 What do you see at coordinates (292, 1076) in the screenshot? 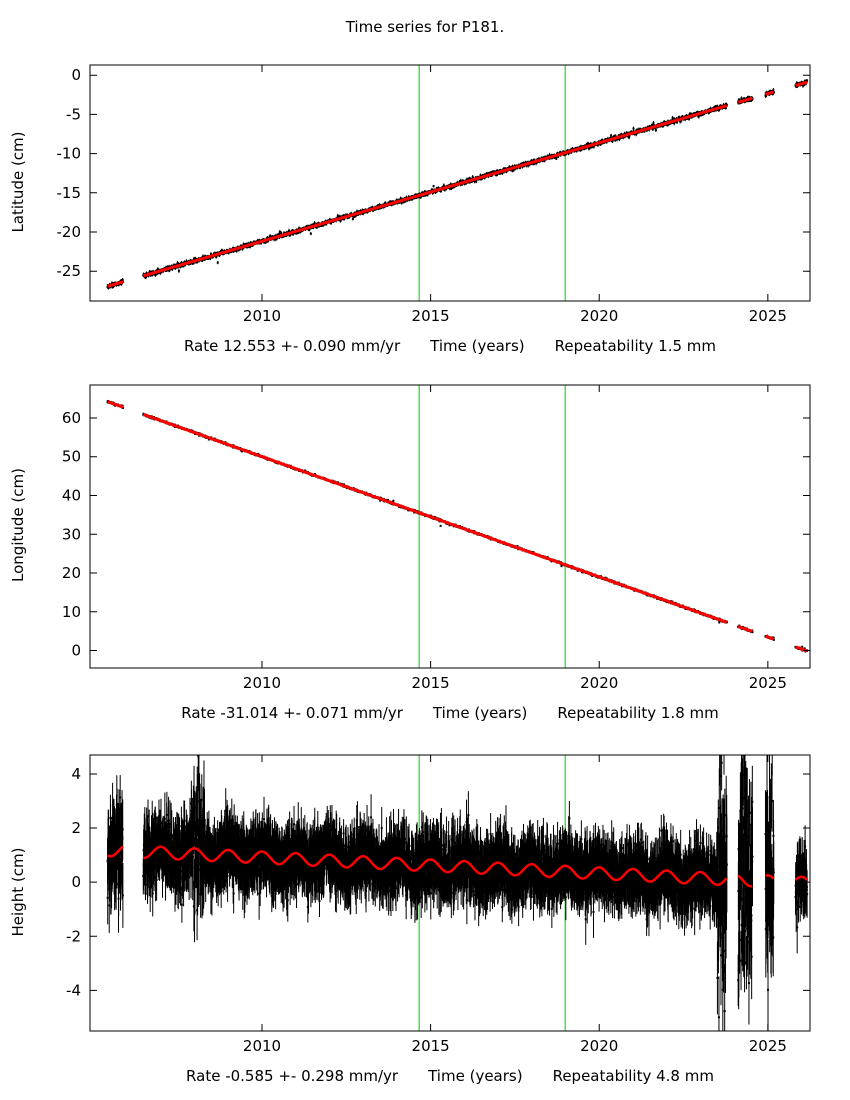
I see `rate-label: Rate -0.585 +- 0.298 mm/yr` at bounding box center [292, 1076].